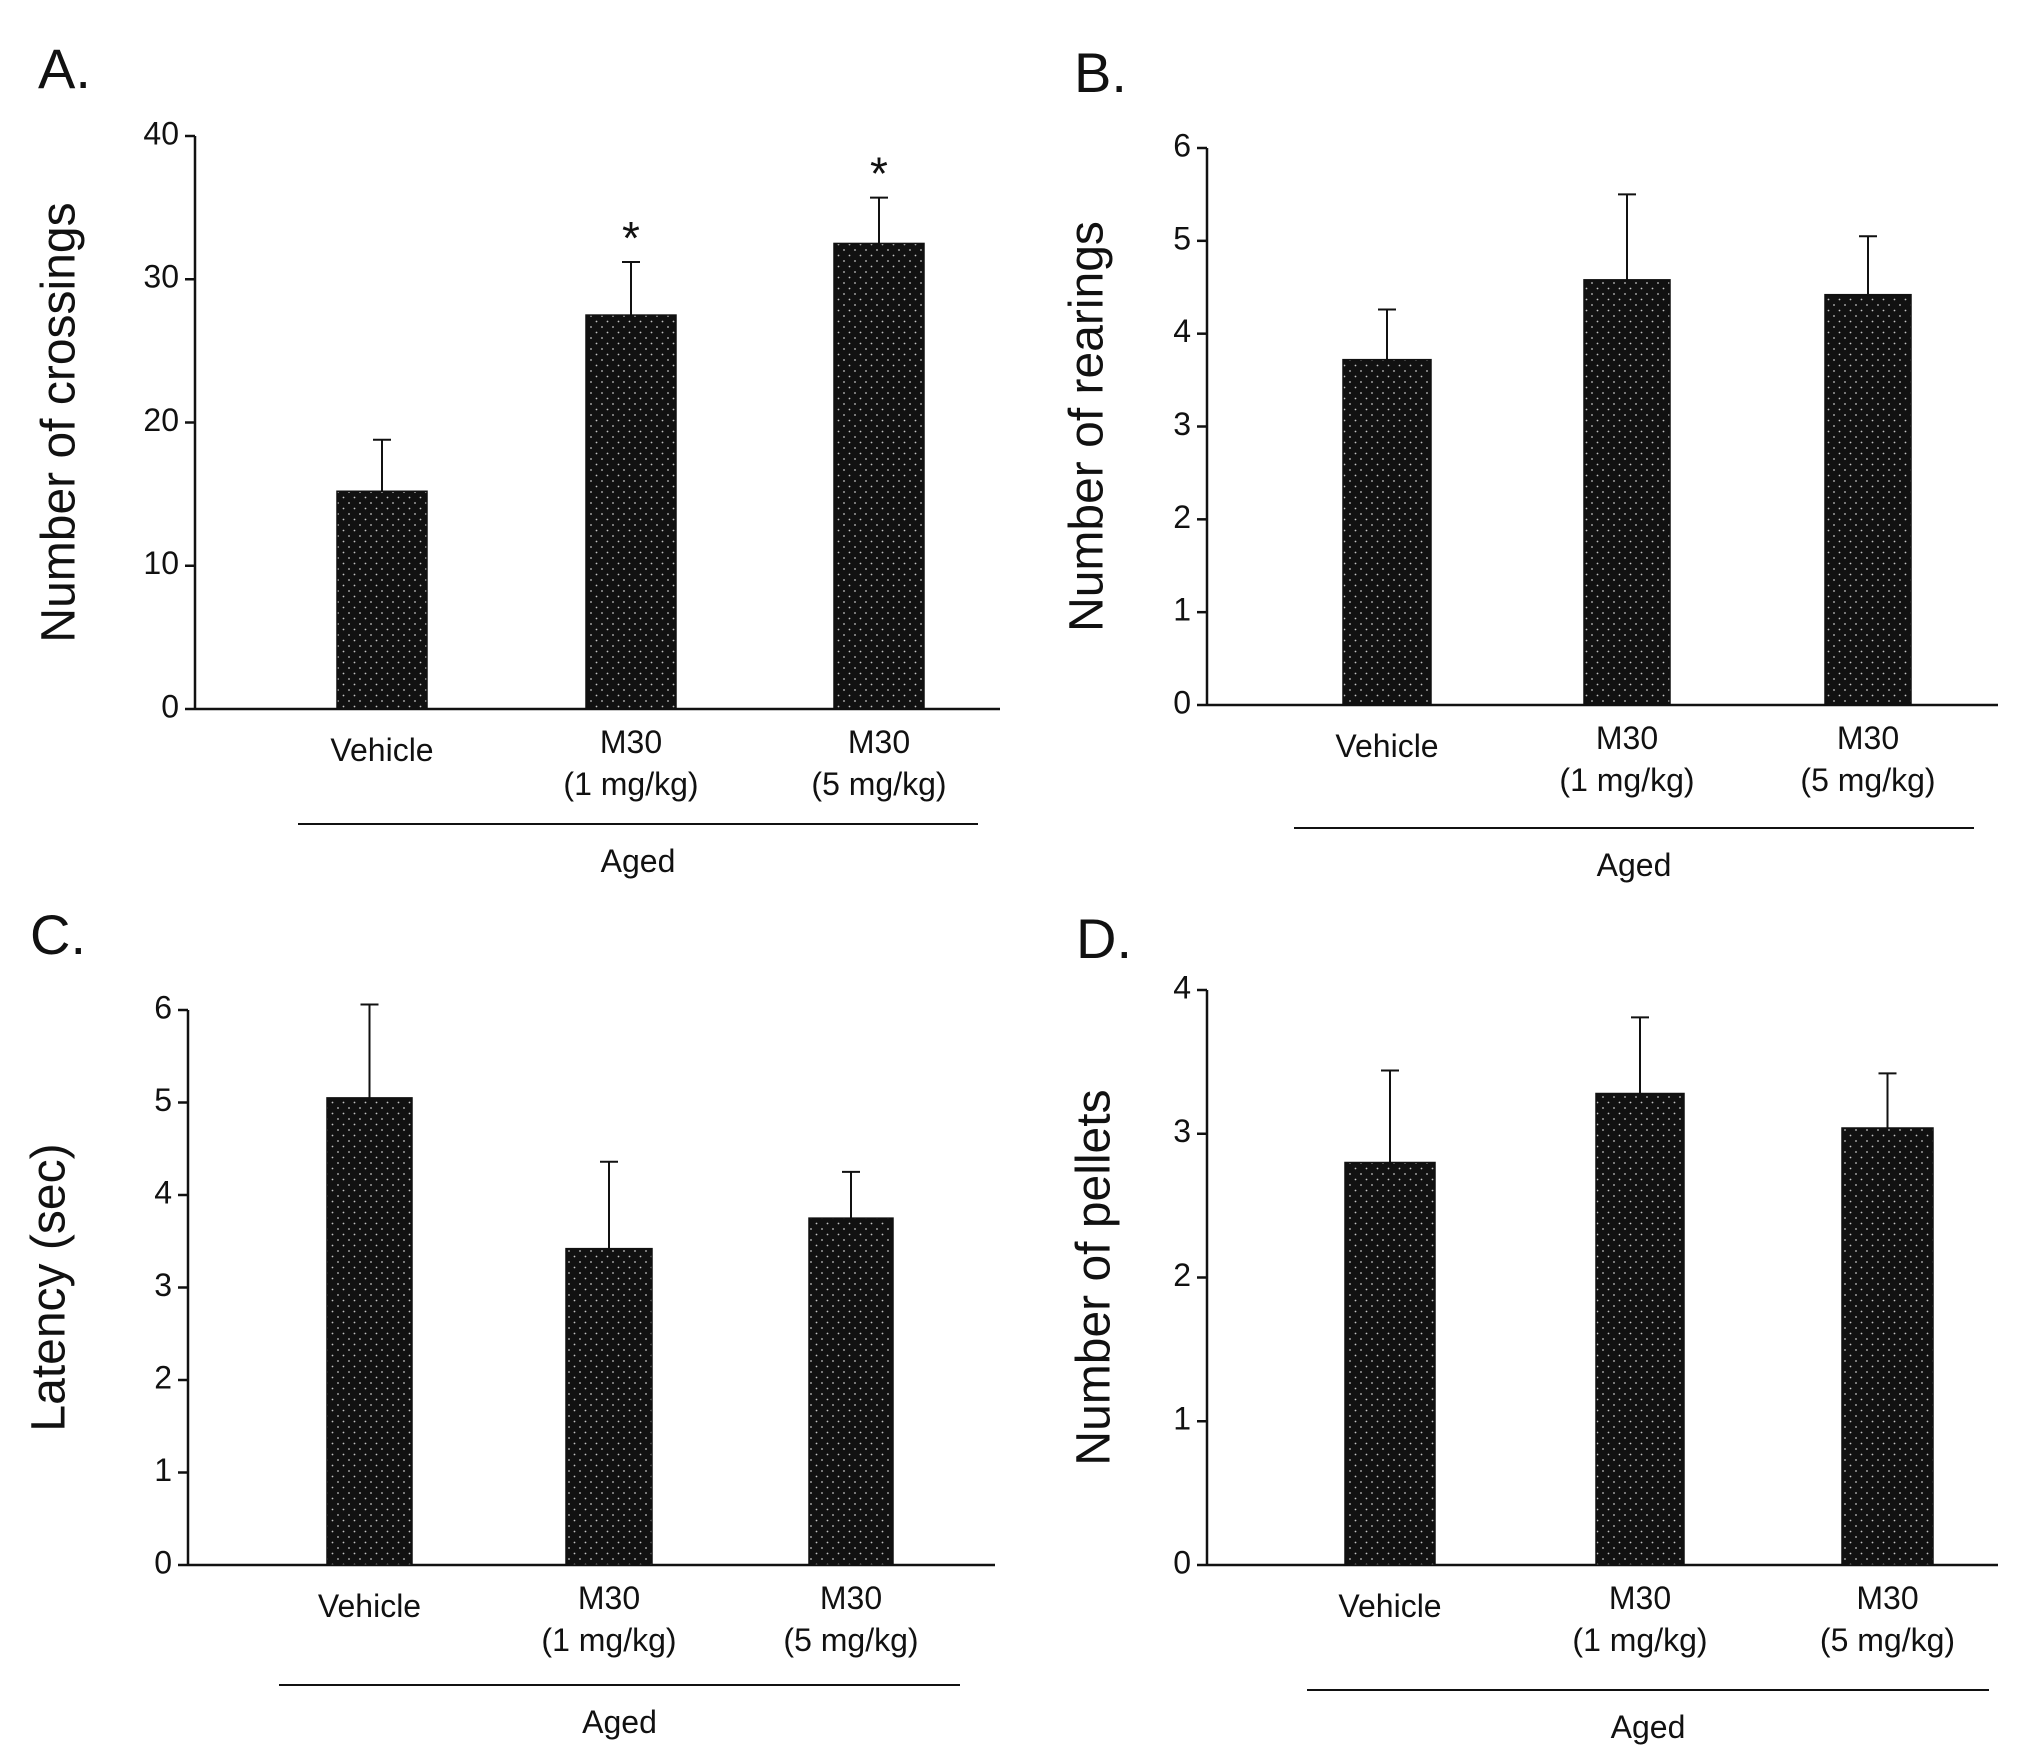 The image size is (2023, 1763). Describe the element at coordinates (161, 277) in the screenshot. I see `y-tick-label: 30` at that location.